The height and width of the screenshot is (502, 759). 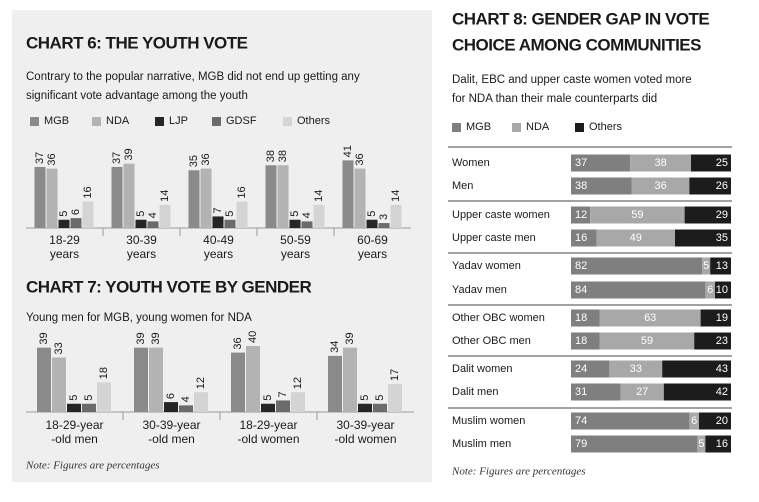 What do you see at coordinates (482, 369) in the screenshot?
I see `y-tick-label: Dalit women` at bounding box center [482, 369].